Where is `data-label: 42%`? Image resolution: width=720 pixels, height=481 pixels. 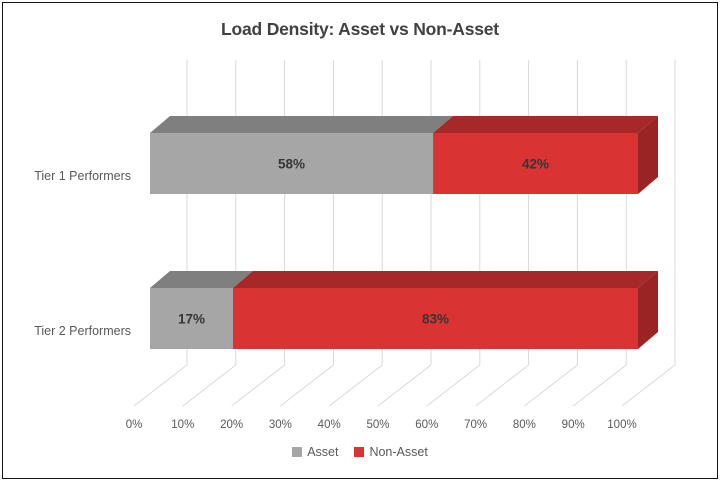
data-label: 42% is located at coordinates (535, 164).